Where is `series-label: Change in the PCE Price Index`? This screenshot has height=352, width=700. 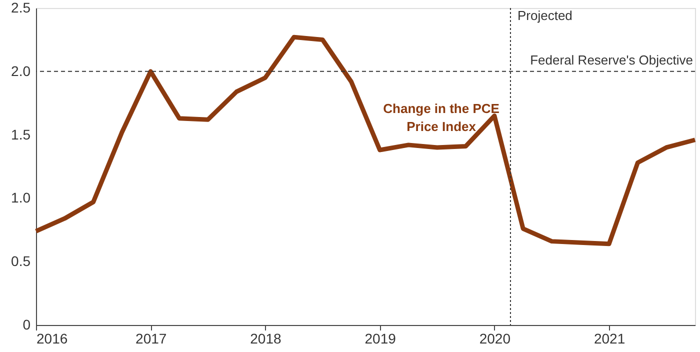
series-label: Change in the PCE Price Index is located at coordinates (441, 117).